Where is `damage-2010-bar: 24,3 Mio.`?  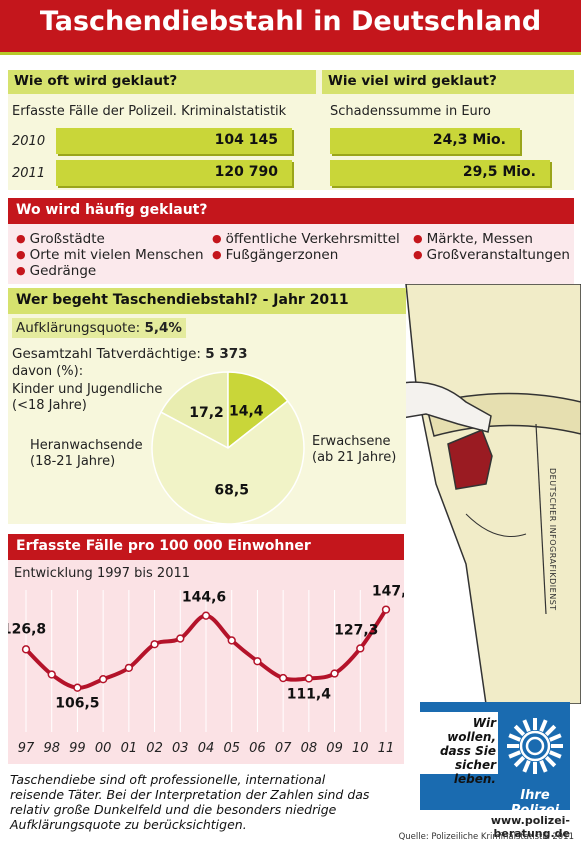
damage-2010-bar: 24,3 Mio. is located at coordinates (425, 141).